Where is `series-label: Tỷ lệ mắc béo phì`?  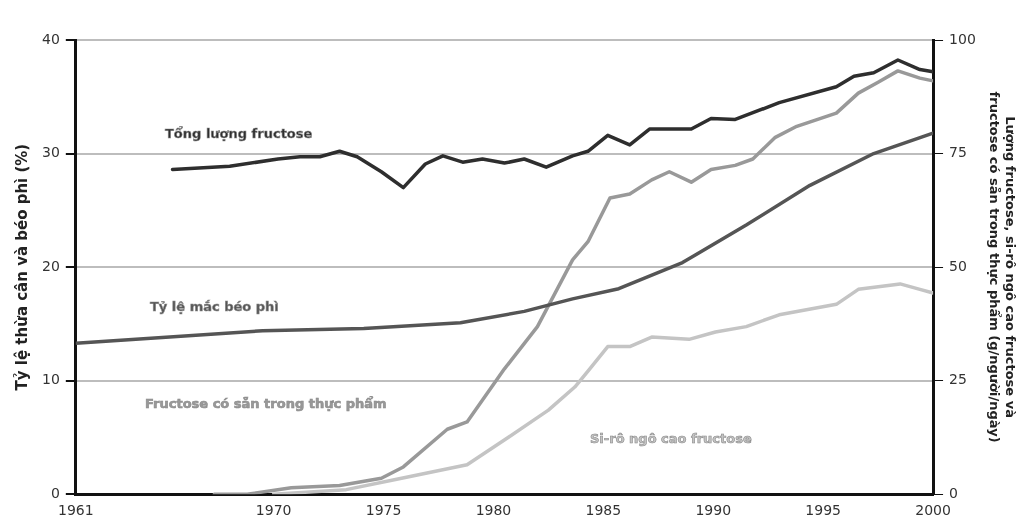
series-label: Tỷ lệ mắc béo phì is located at coordinates (214, 307).